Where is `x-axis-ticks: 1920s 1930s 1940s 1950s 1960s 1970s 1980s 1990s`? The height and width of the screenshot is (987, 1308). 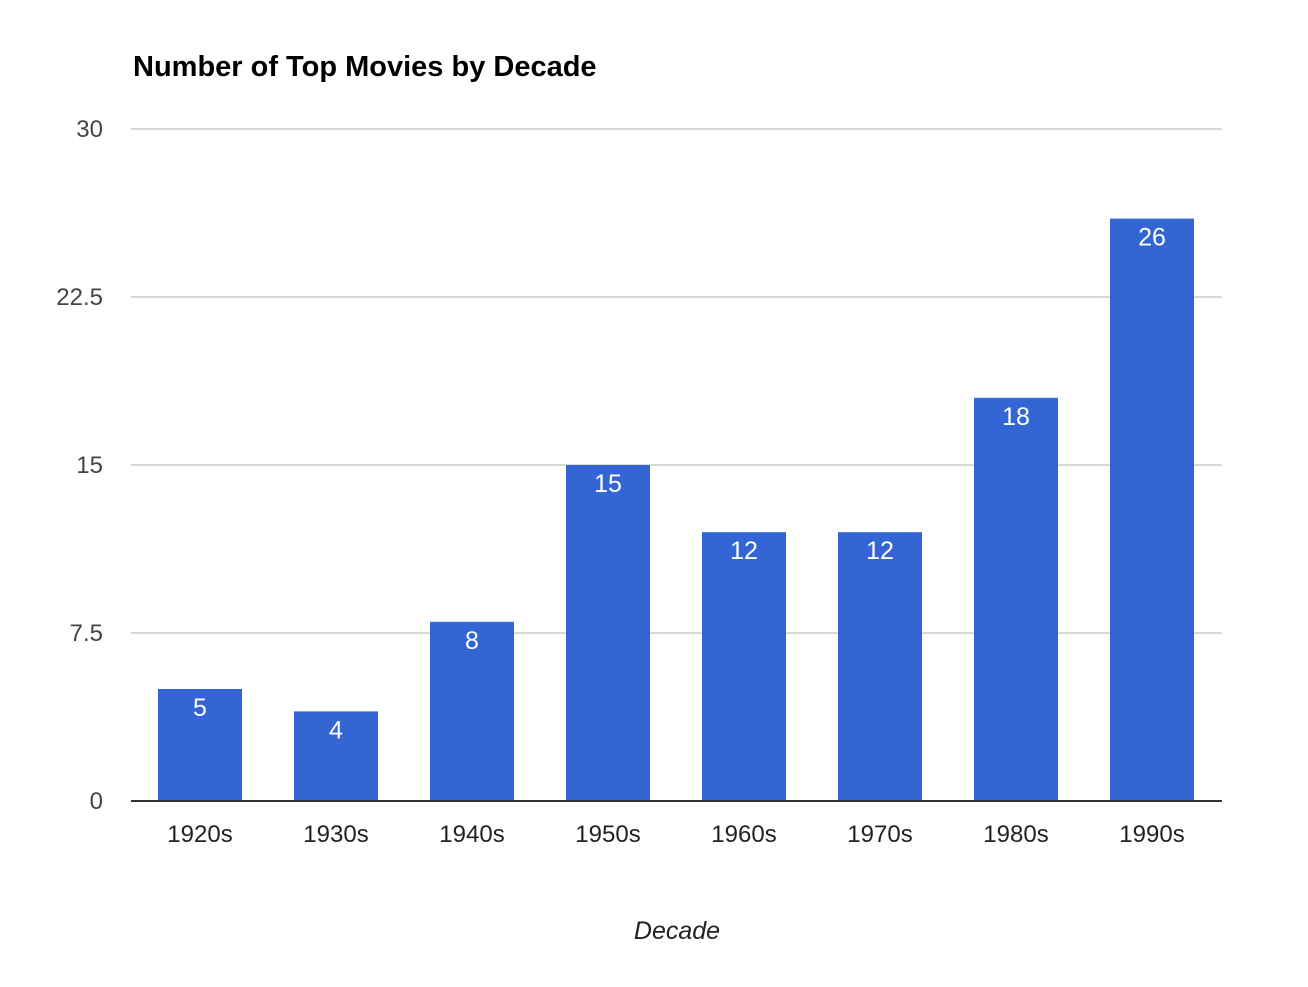
x-axis-ticks: 1920s 1930s 1940s 1950s 1960s 1970s 1980s 1990s is located at coordinates (675, 834).